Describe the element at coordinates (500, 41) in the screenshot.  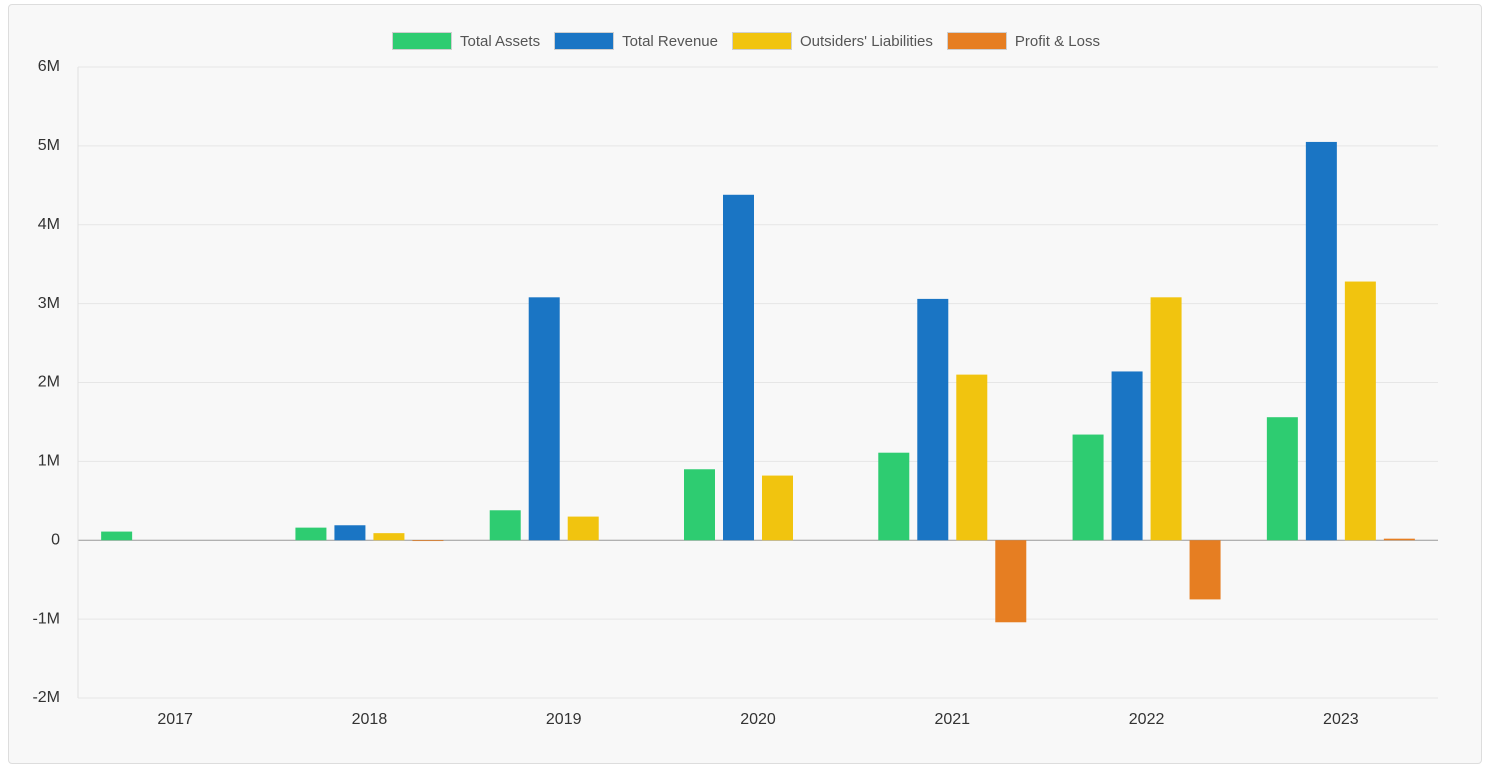
I see `legend-label: Total Assets` at that location.